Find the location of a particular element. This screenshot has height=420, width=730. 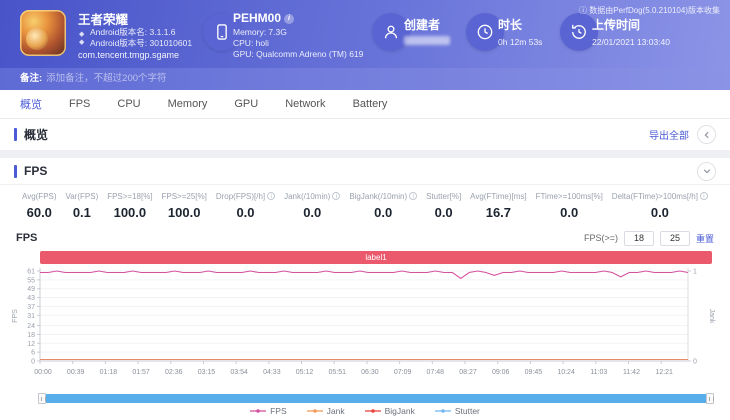

svg-text: 10:24 is located at coordinates (566, 372).